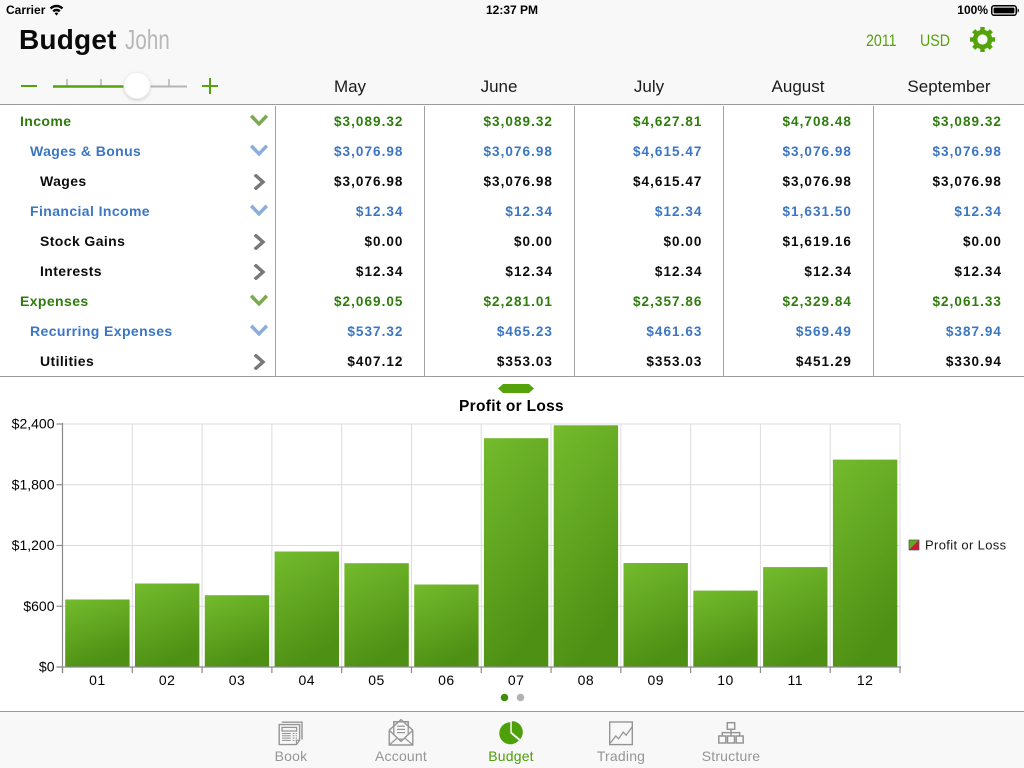 The width and height of the screenshot is (1024, 768). What do you see at coordinates (33, 484) in the screenshot?
I see `svg-text: $1,800` at bounding box center [33, 484].